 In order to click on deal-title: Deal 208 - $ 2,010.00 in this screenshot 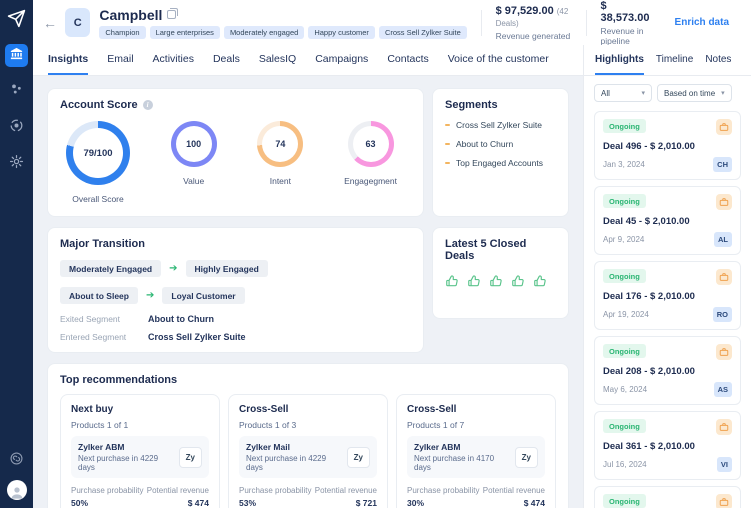, I will do `click(649, 371)`.